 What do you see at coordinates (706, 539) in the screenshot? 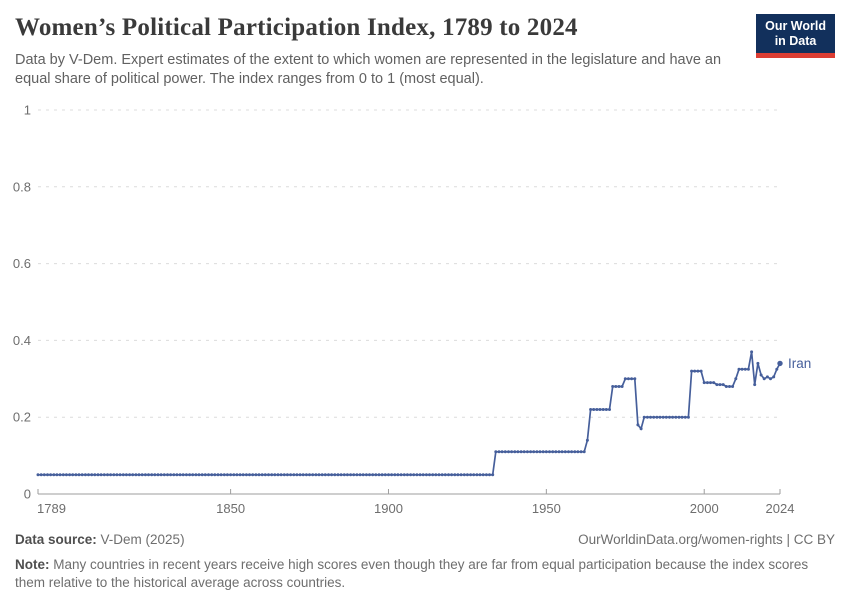
I see `credit-link: OurWorldinData.org/women-rights | CC BY` at bounding box center [706, 539].